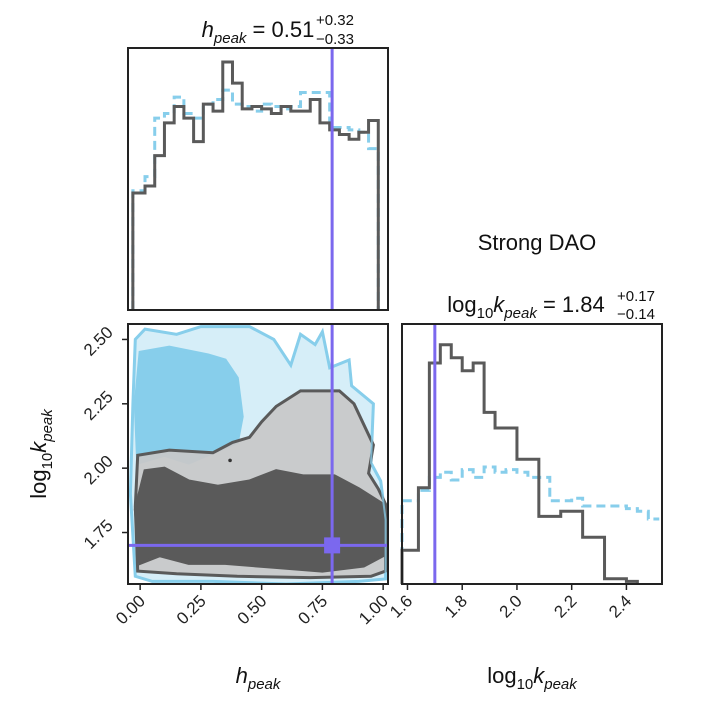 This screenshot has width=714, height=714. What do you see at coordinates (583, 304) in the screenshot?
I see `k-title-value: 1.84` at bounding box center [583, 304].